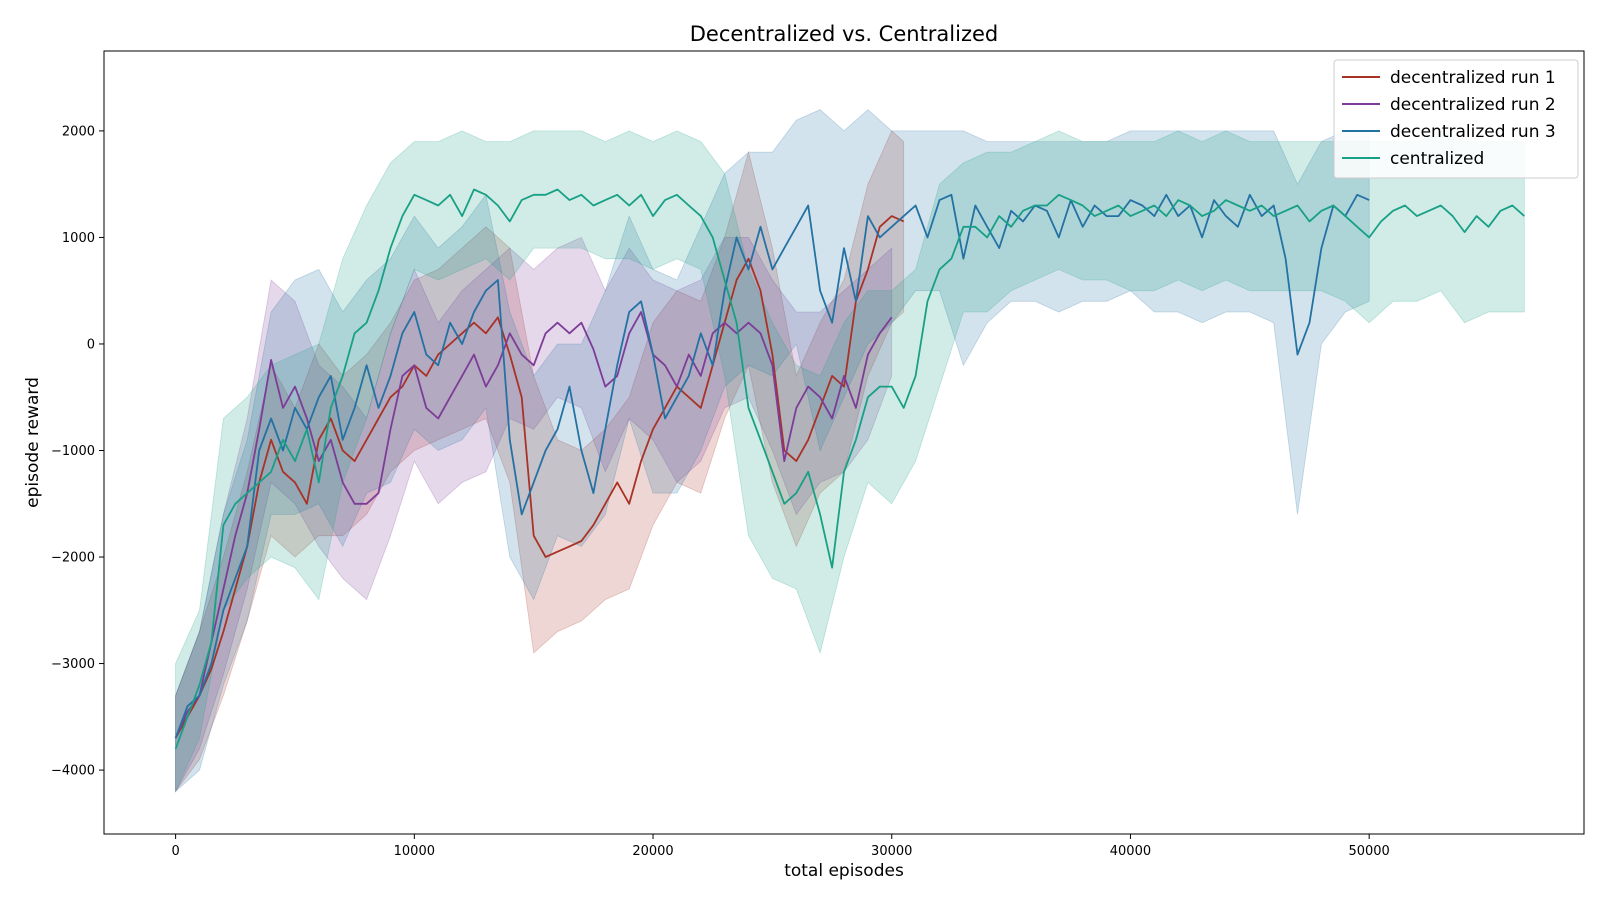 The width and height of the screenshot is (1600, 904). I want to click on x-tick-label: 10000, so click(414, 851).